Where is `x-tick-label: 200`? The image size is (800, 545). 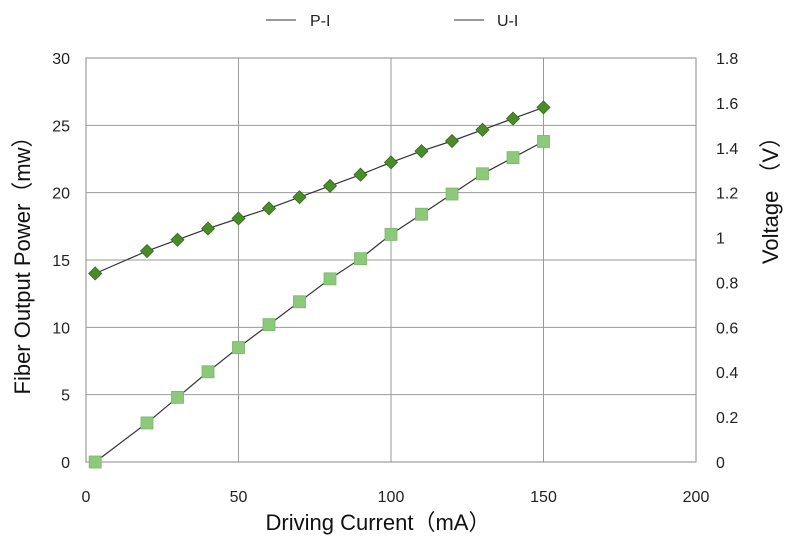
x-tick-label: 200 is located at coordinates (696, 497).